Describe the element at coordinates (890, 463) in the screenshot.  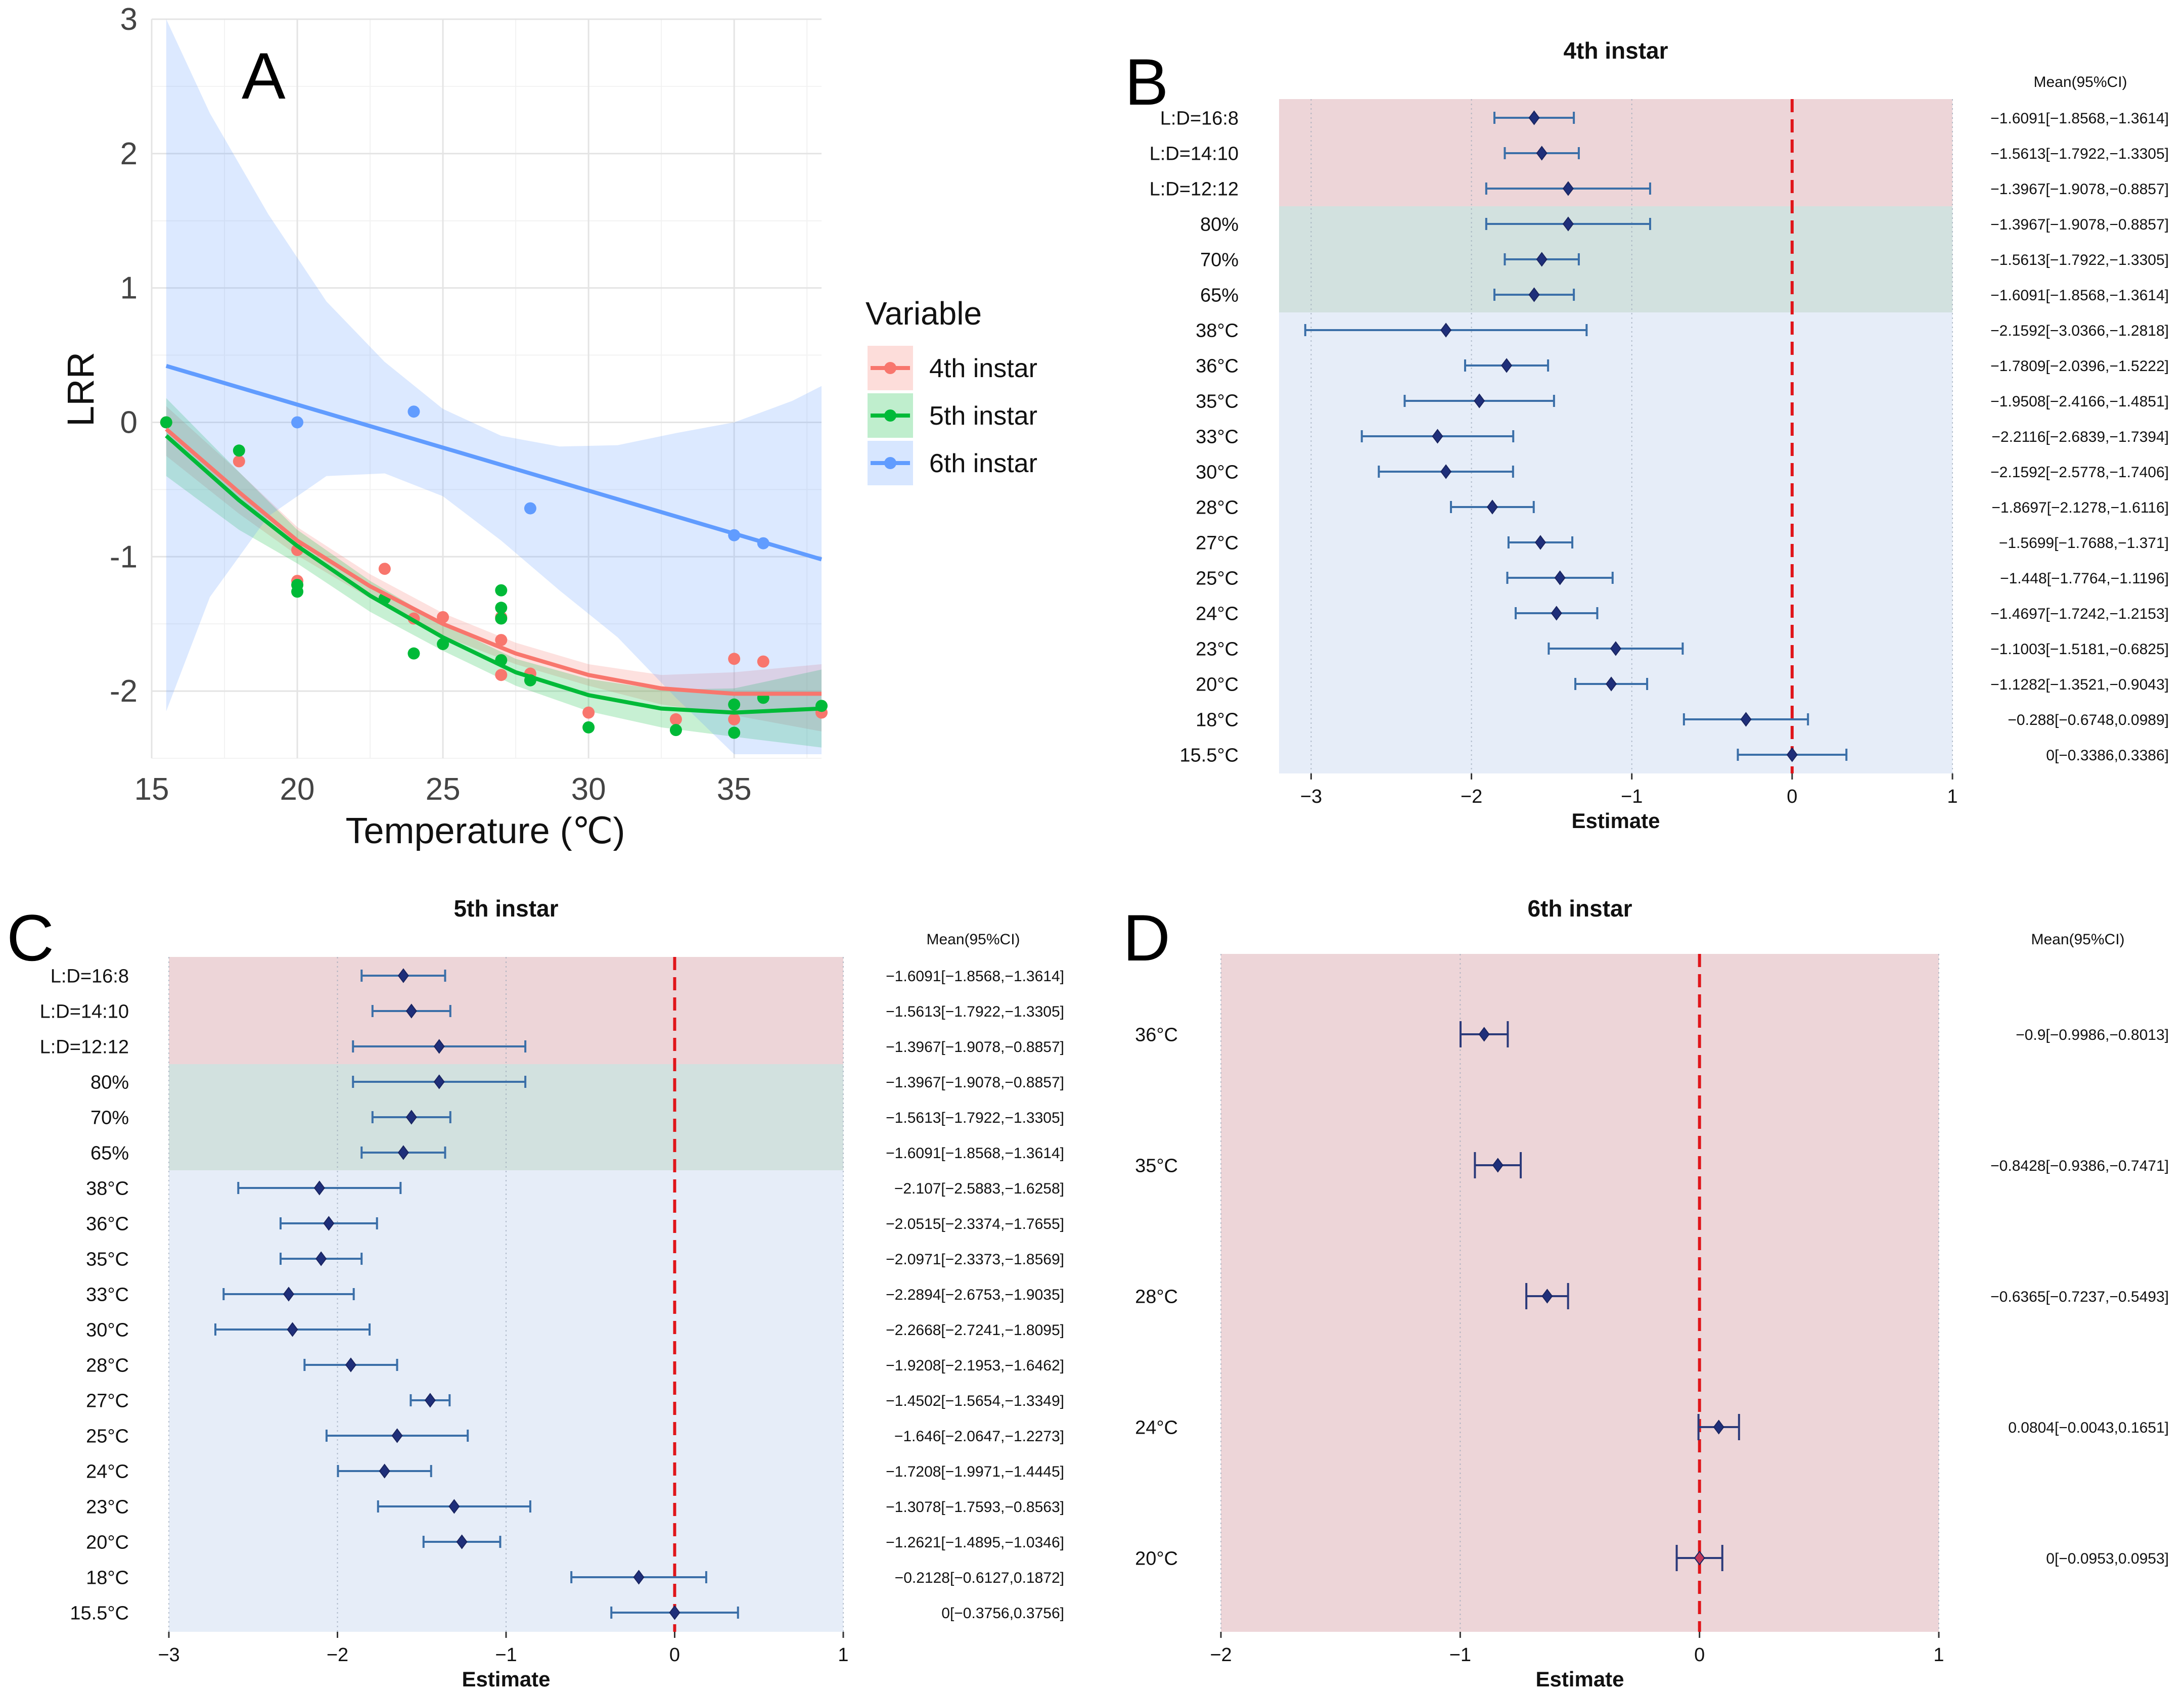
I see `legend-key-point` at that location.